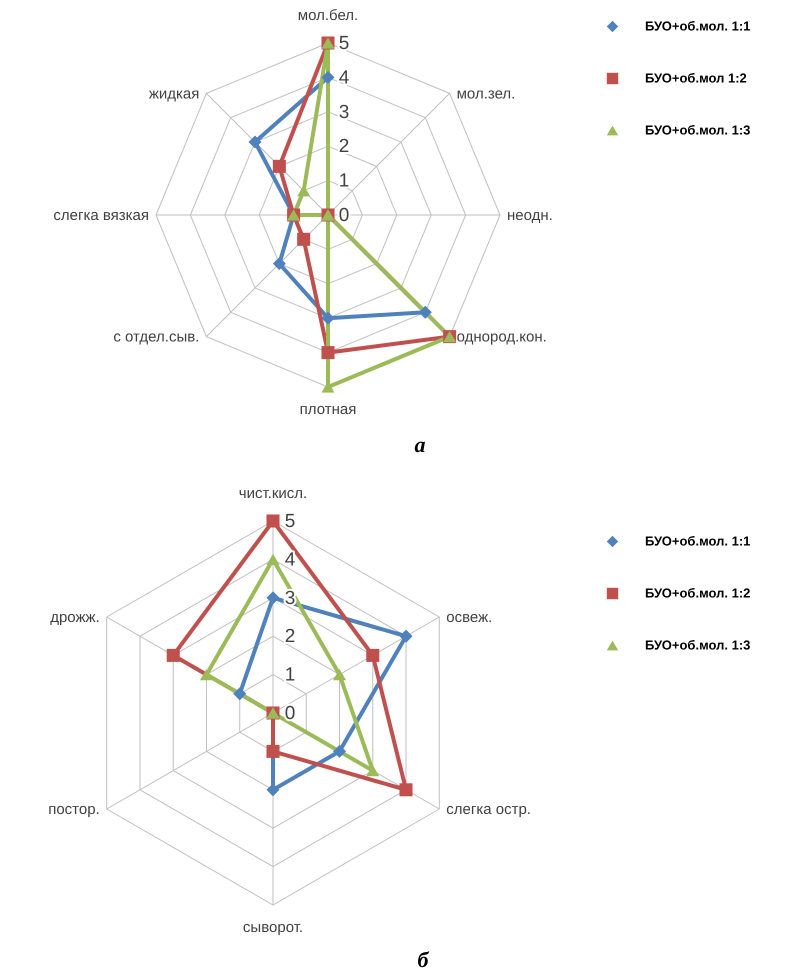 Image resolution: width=797 pixels, height=973 pixels. Describe the element at coordinates (469, 617) in the screenshot. I see `spoke-label: освеж.` at that location.